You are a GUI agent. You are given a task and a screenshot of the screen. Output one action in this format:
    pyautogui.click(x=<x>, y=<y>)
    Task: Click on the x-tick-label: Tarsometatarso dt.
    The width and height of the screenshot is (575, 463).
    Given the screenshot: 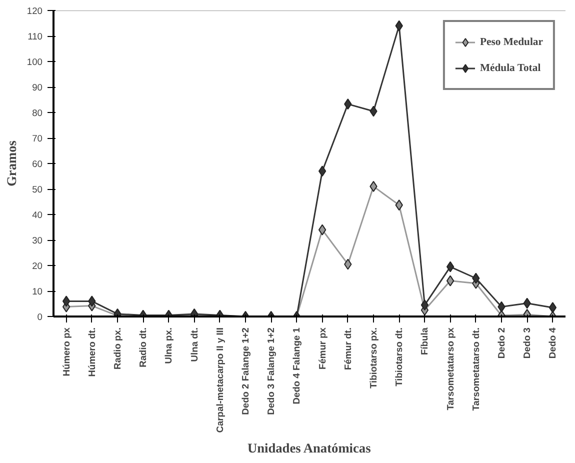 What is the action you would take?
    pyautogui.click(x=475, y=369)
    